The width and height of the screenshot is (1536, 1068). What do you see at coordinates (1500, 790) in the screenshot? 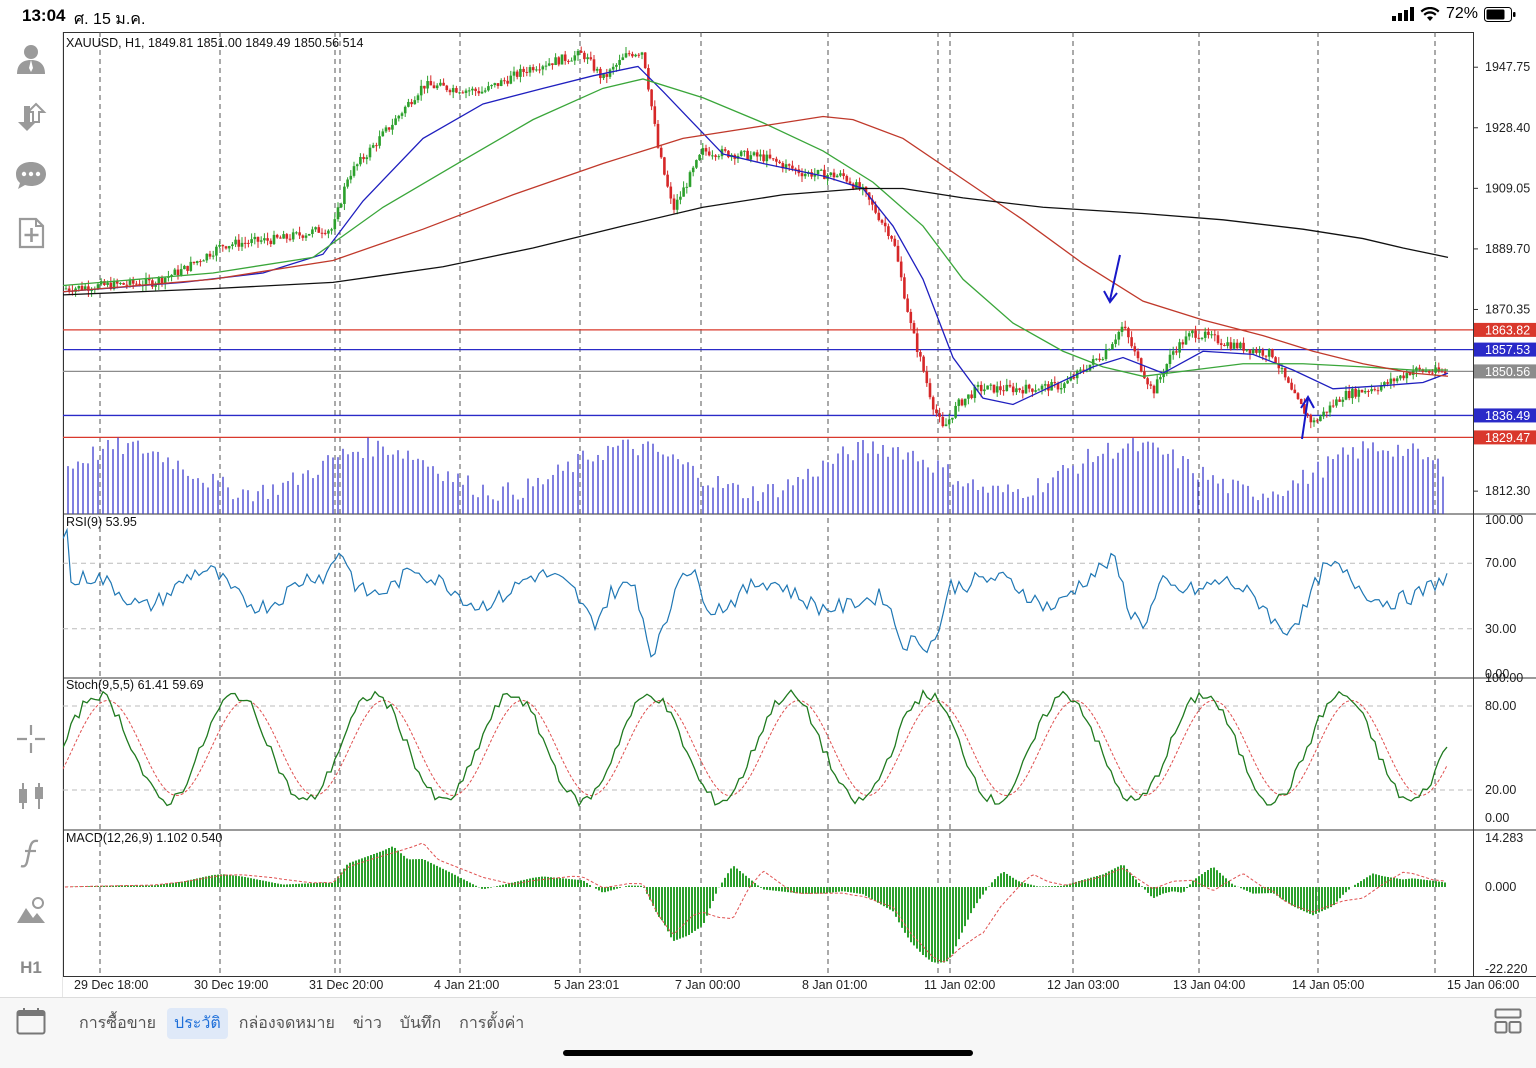
I see `stoch-axis-label: 20.00` at bounding box center [1500, 790].